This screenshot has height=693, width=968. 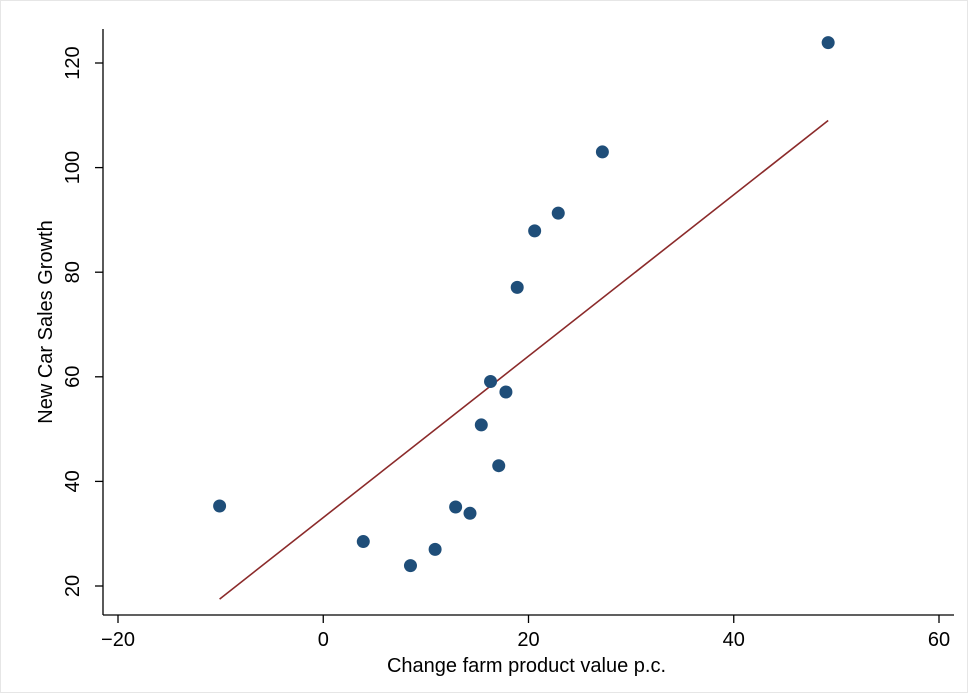 What do you see at coordinates (46, 321) in the screenshot?
I see `y-axis-title: New Car Sales Growth` at bounding box center [46, 321].